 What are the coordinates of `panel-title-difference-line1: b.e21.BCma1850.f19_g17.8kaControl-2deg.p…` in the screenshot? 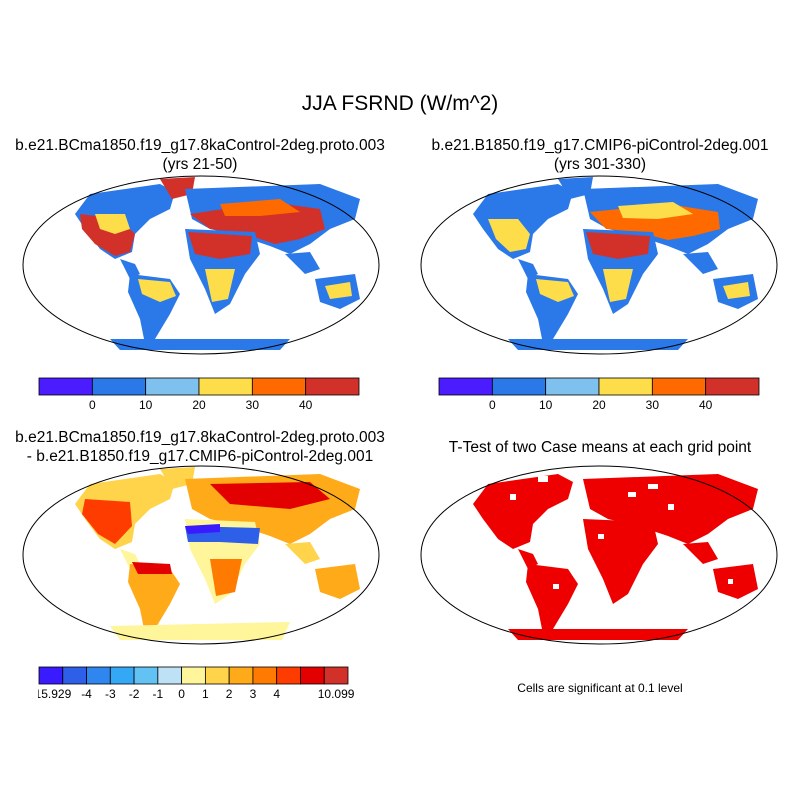 It's located at (200, 437).